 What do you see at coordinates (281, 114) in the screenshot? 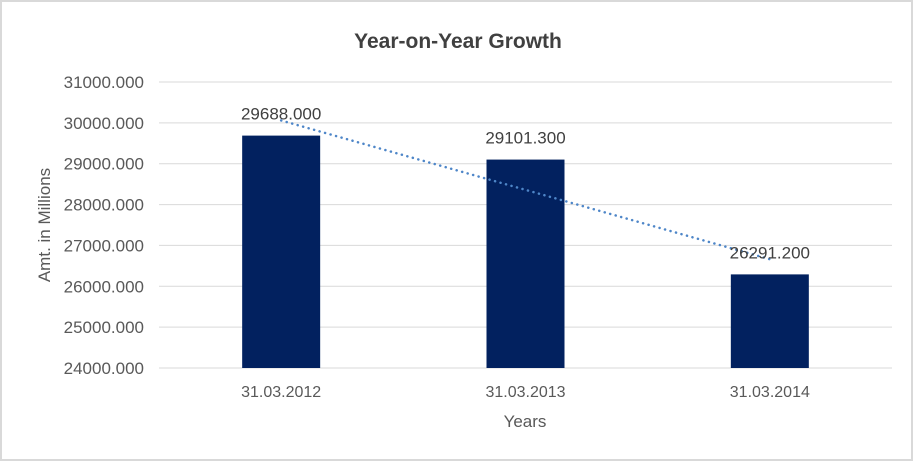
I see `bar-data-label: 29688.000` at bounding box center [281, 114].